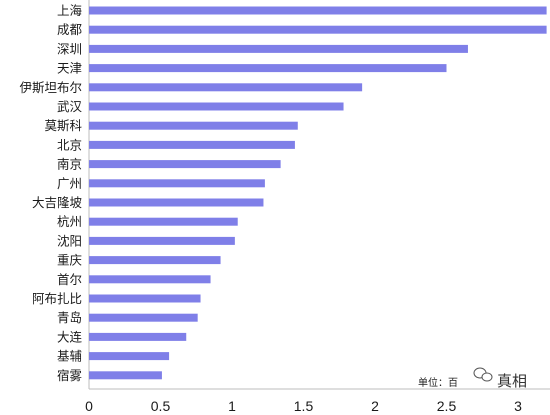 This screenshot has width=550, height=415. What do you see at coordinates (70, 260) in the screenshot?
I see `category-label: 重庆` at bounding box center [70, 260].